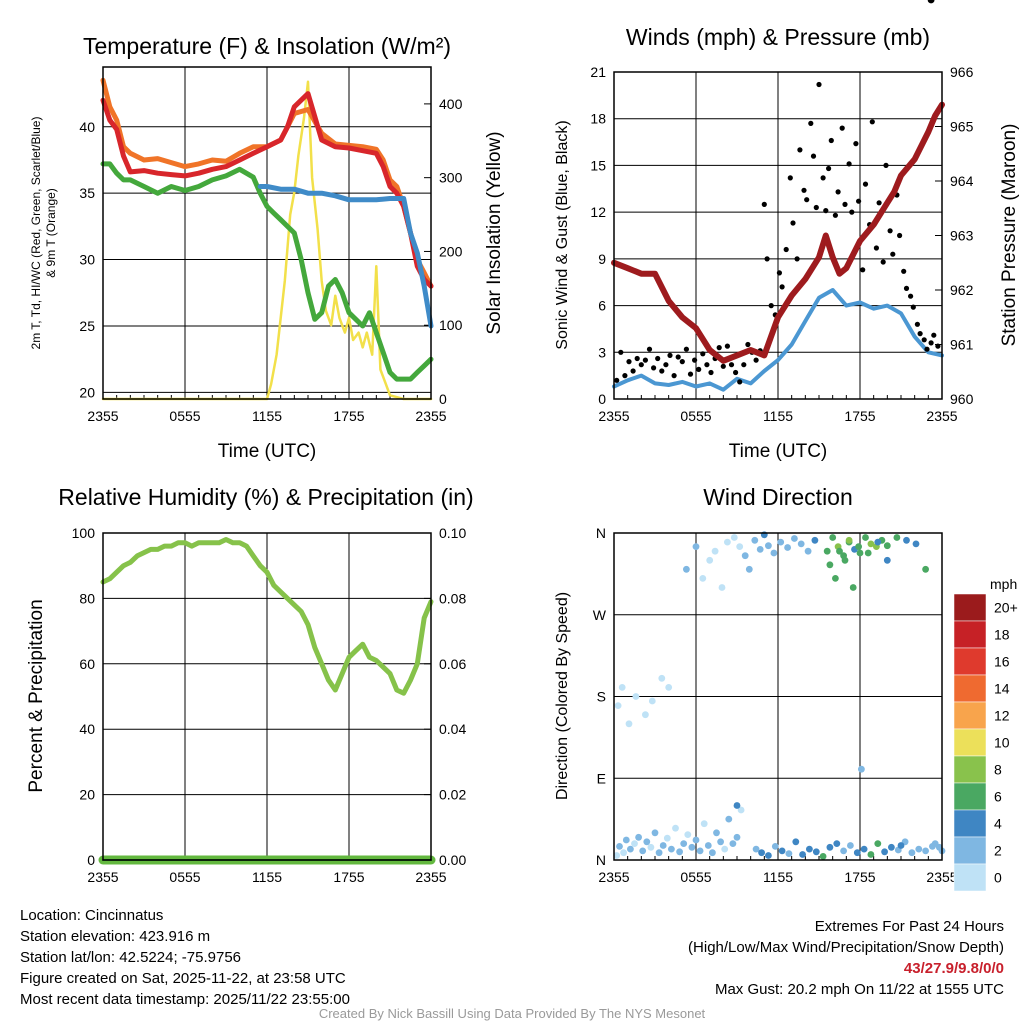 Image resolution: width=1024 pixels, height=1024 pixels. I want to click on panel0-ytick-label: 25, so click(87, 326).